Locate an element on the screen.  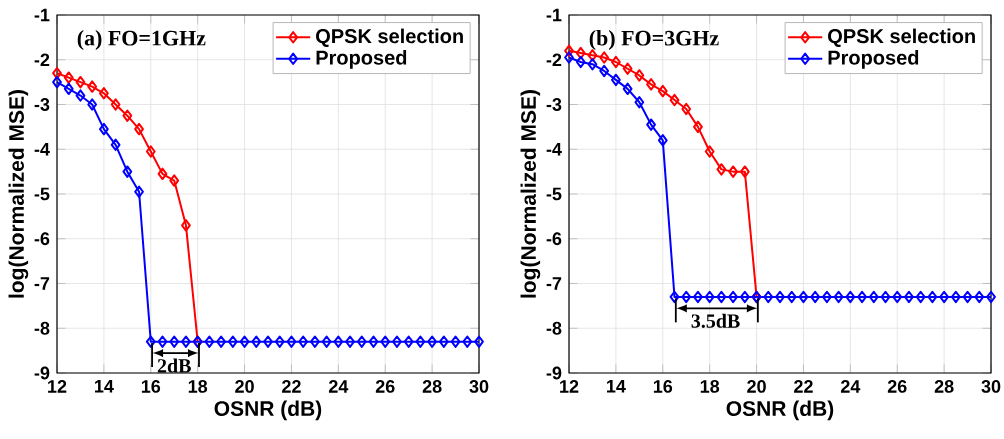
annotation: (b) FO=3GHz is located at coordinates (654, 40).